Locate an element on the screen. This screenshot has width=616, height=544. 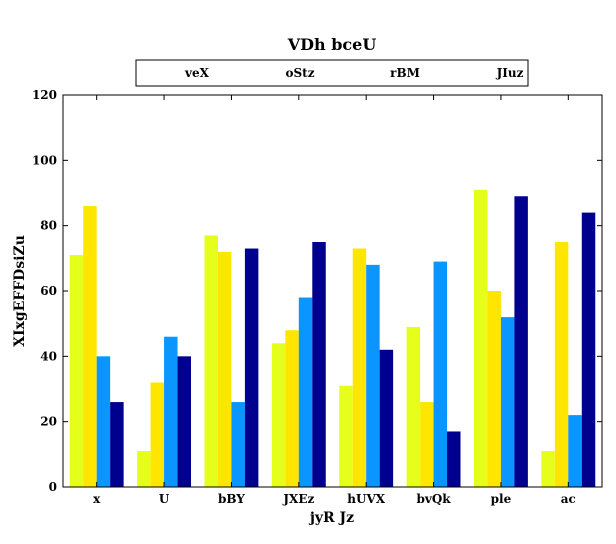
y-axis-label: XIxgEFFDsiZu is located at coordinates (20, 291).